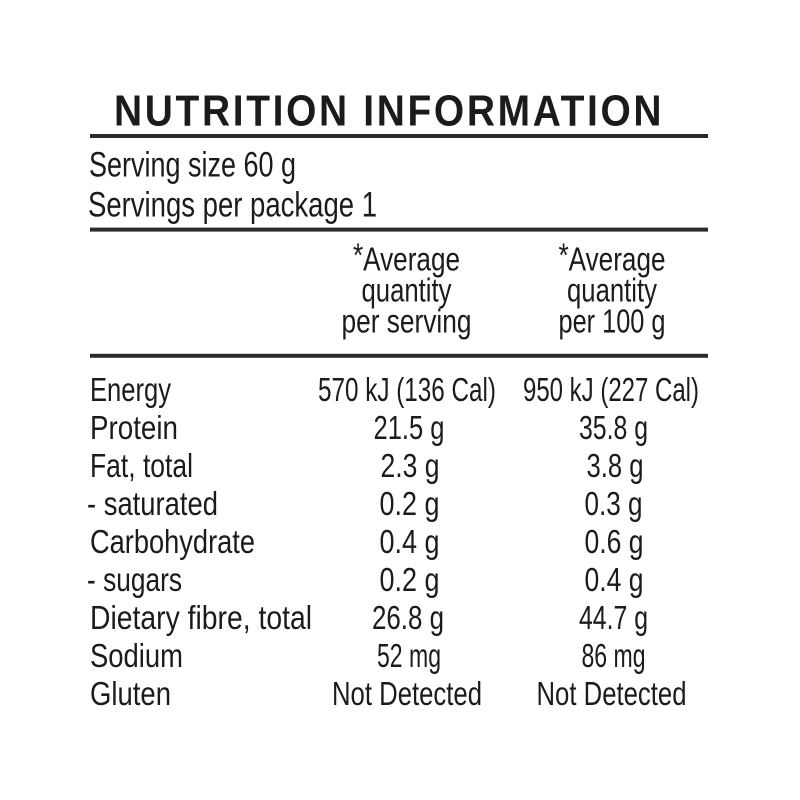  Describe the element at coordinates (201, 618) in the screenshot. I see `svg-text: Dietary fibre, total` at that location.